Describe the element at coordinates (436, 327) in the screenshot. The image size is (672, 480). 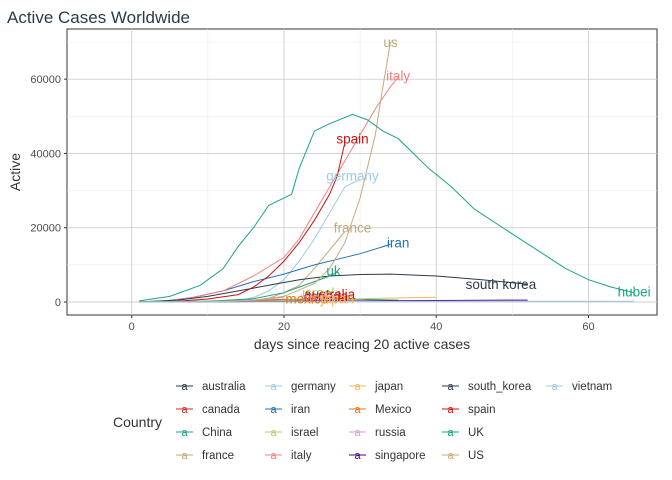
I see `x-tick-label: 40` at that location.